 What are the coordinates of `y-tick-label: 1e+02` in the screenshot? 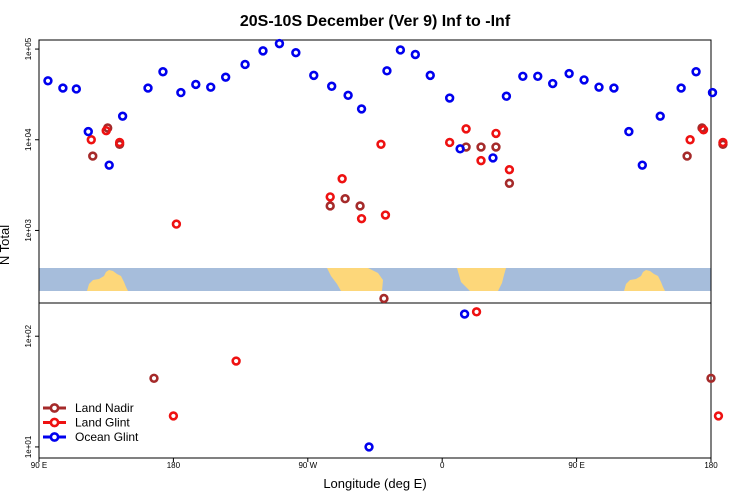 It's located at (28, 335).